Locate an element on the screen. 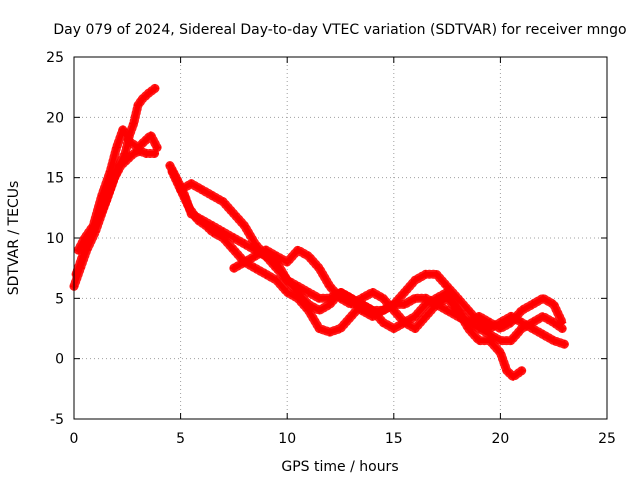  x-tick-label: 20 is located at coordinates (500, 439).